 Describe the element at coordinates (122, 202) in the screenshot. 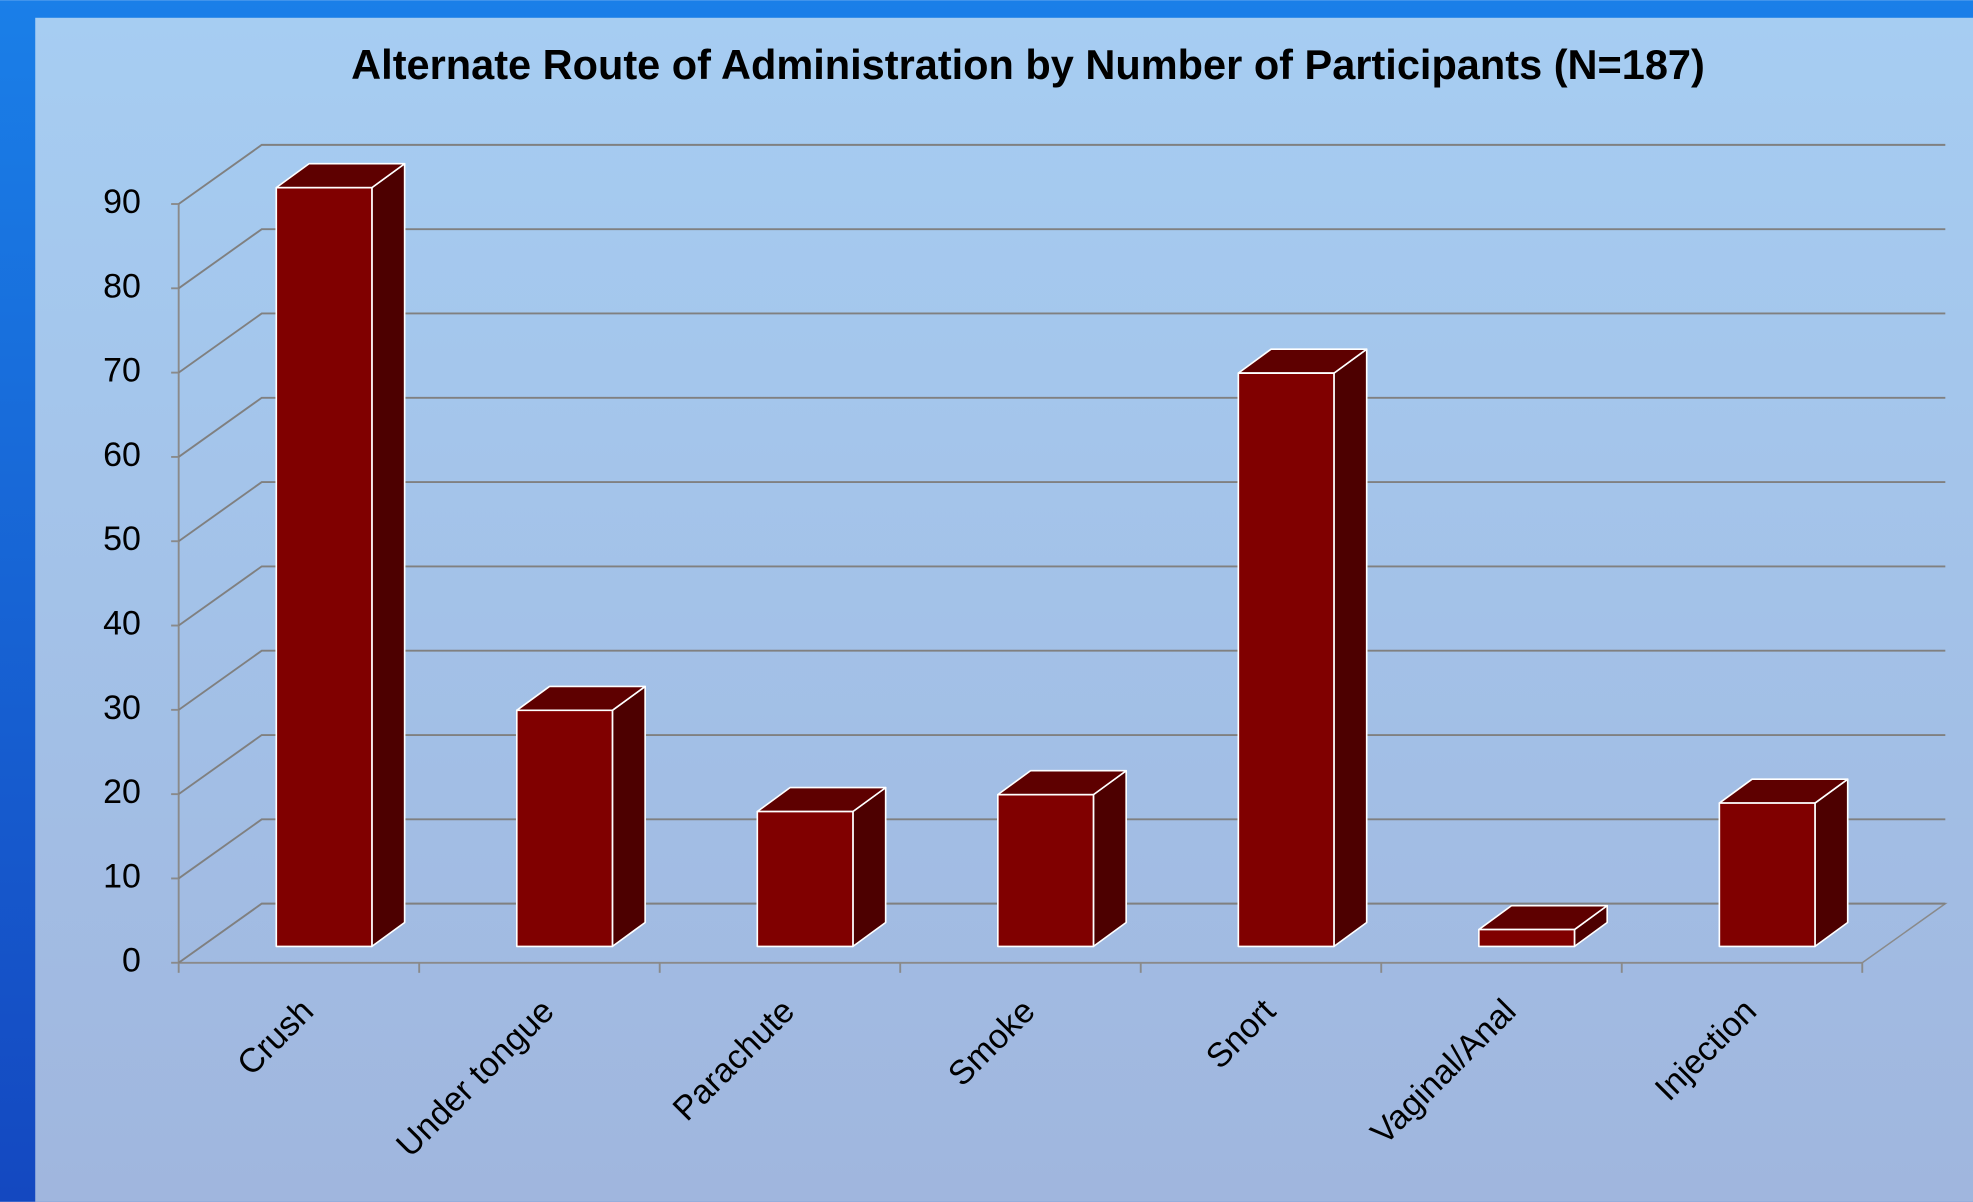

I see `y-tick-label: 90` at that location.